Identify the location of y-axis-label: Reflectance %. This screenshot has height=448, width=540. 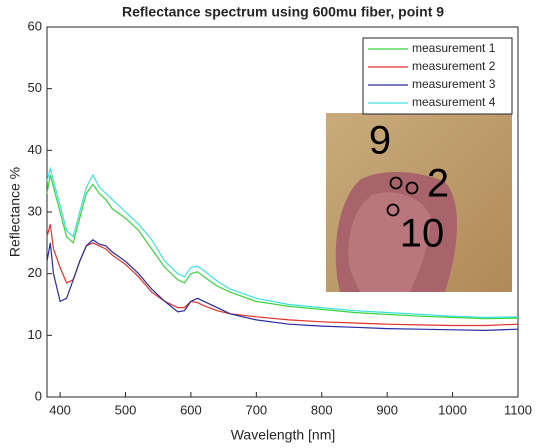
(15, 212).